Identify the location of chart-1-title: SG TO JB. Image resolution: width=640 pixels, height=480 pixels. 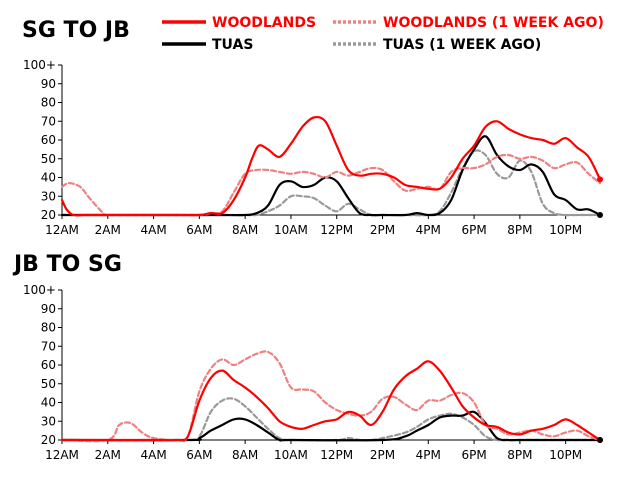
(76, 30).